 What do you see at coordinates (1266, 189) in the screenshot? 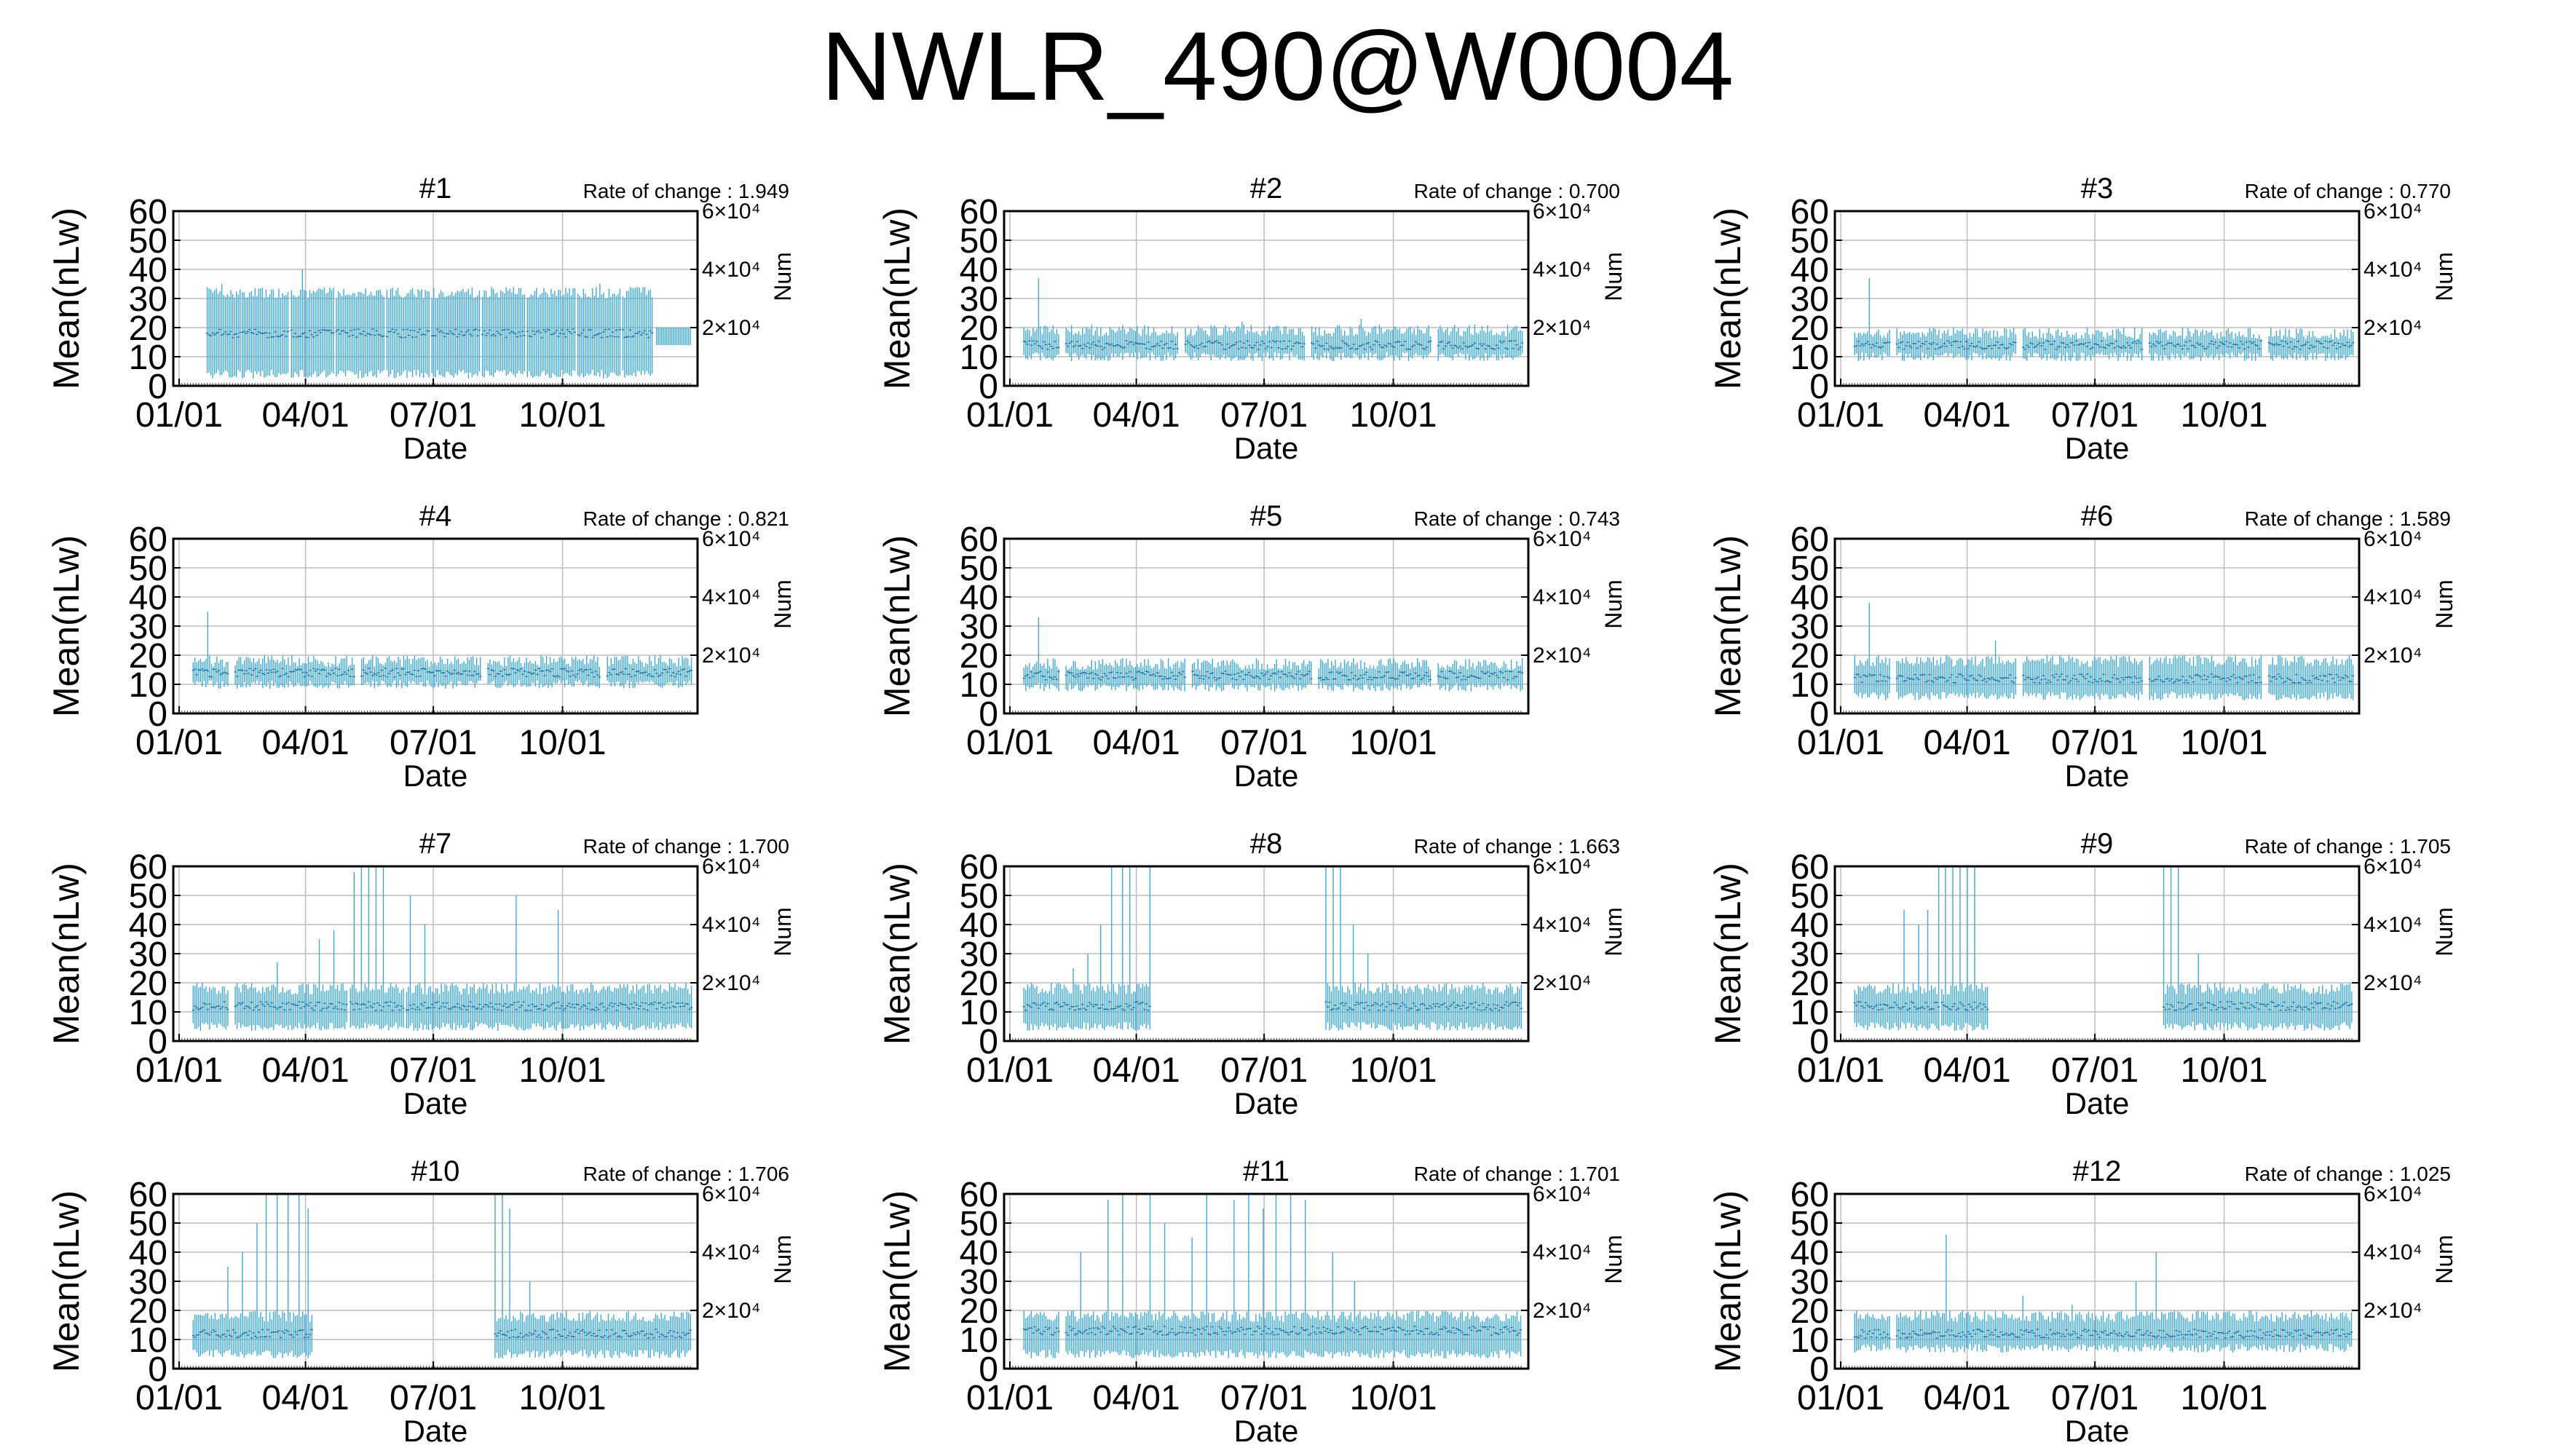
I see `subplot-title: #2` at bounding box center [1266, 189].